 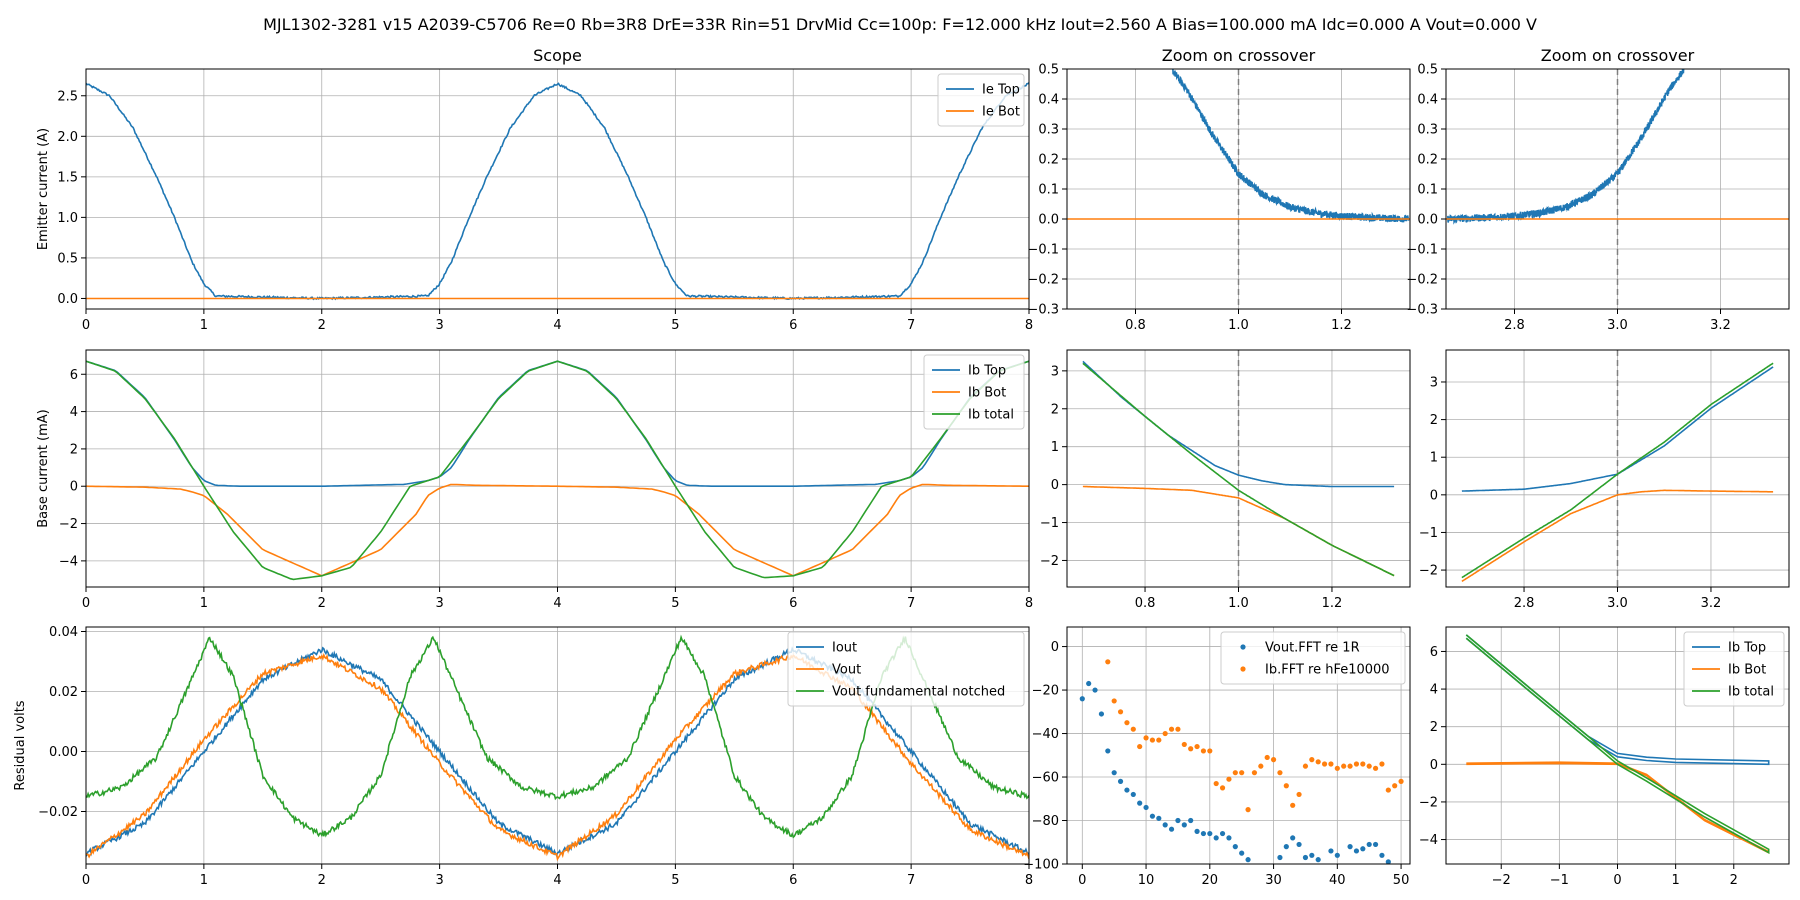 What do you see at coordinates (557, 191) in the screenshot?
I see `plot-area-emitter` at bounding box center [557, 191].